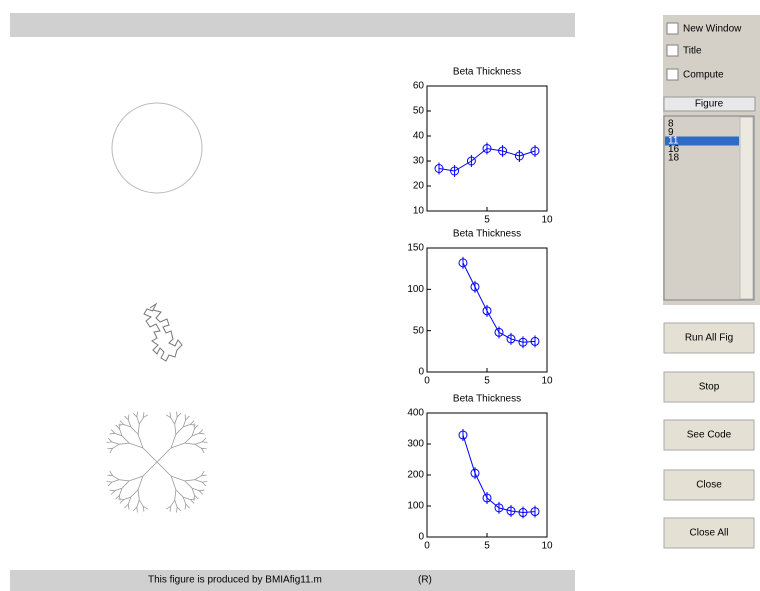 This screenshot has height=591, width=760. What do you see at coordinates (674, 149) in the screenshot?
I see `list-item: 16` at bounding box center [674, 149].